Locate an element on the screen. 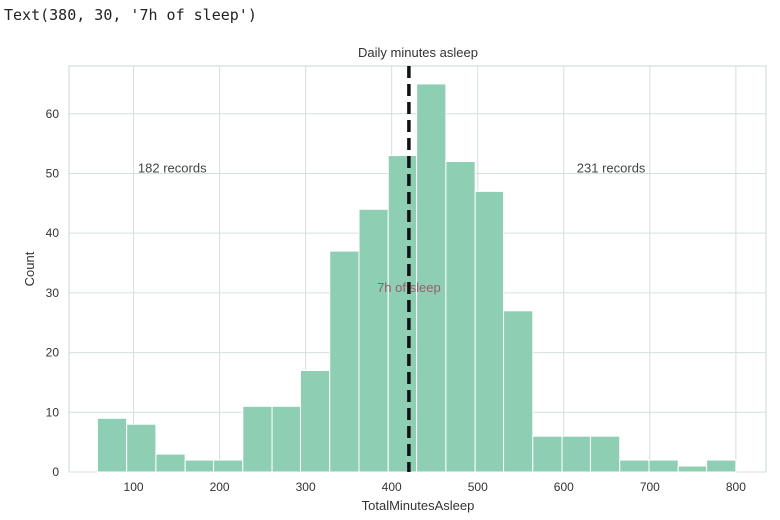 The height and width of the screenshot is (520, 780). y-tick-label: 60 is located at coordinates (53, 114).